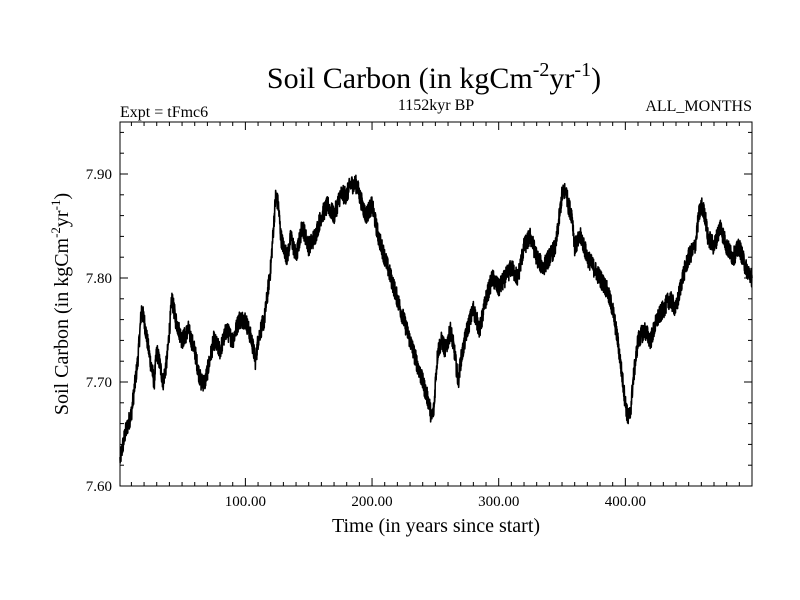 The width and height of the screenshot is (800, 600). I want to click on chart-title-main: Soil Carbon (in kgCm, so click(400, 78).